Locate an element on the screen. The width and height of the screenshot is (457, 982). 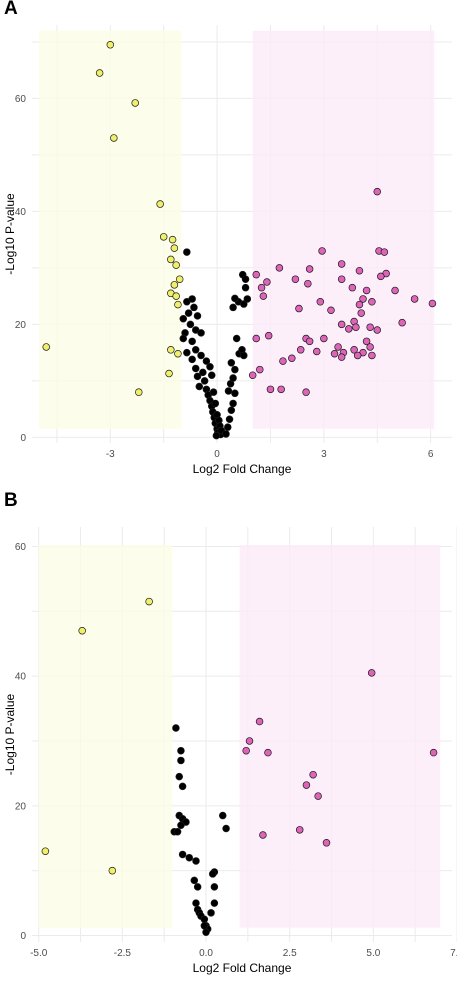
x-tick-label: 0.0 is located at coordinates (206, 953).